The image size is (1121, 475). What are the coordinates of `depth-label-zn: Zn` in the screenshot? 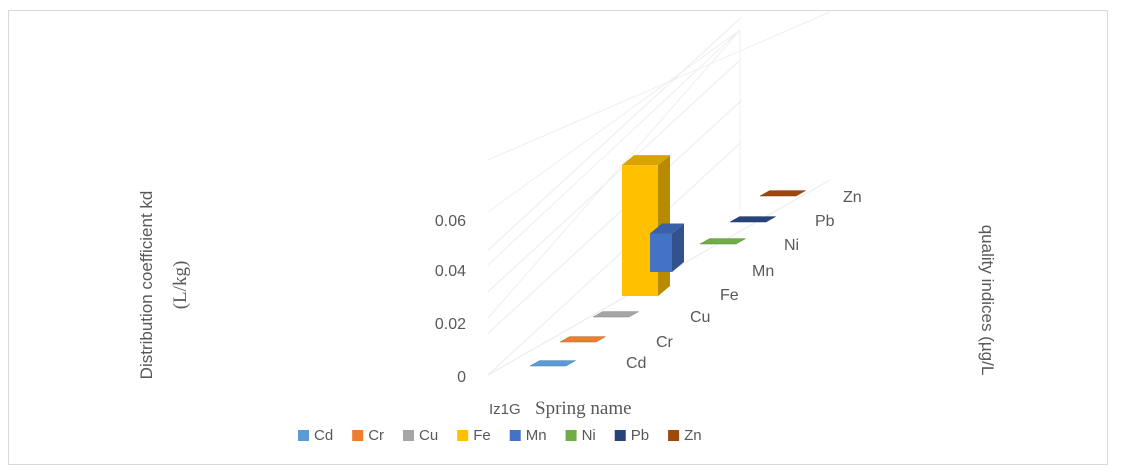 It's located at (852, 197).